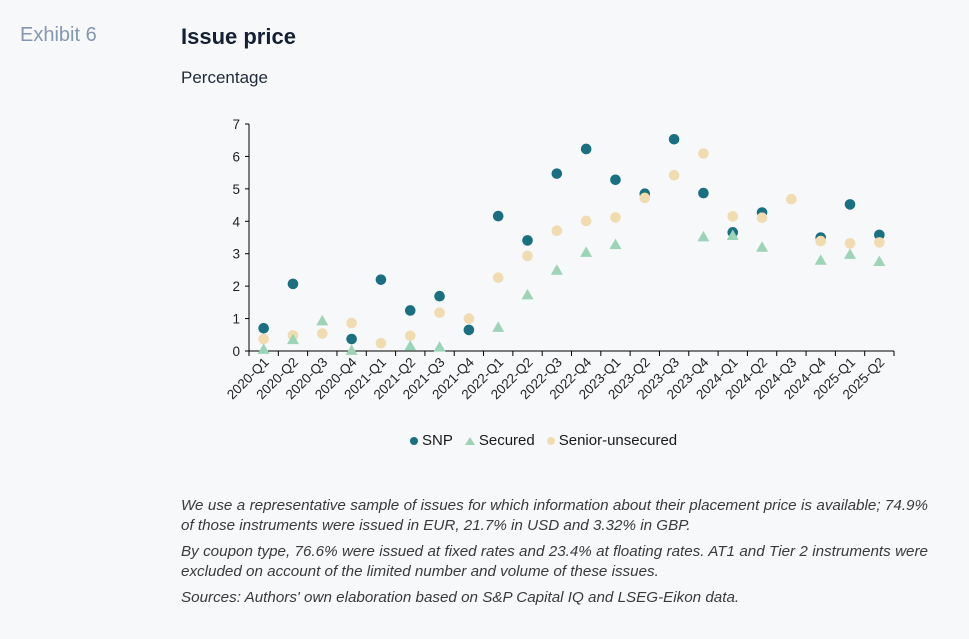 This screenshot has height=639, width=969. Describe the element at coordinates (236, 286) in the screenshot. I see `y-tick-label: 2` at that location.